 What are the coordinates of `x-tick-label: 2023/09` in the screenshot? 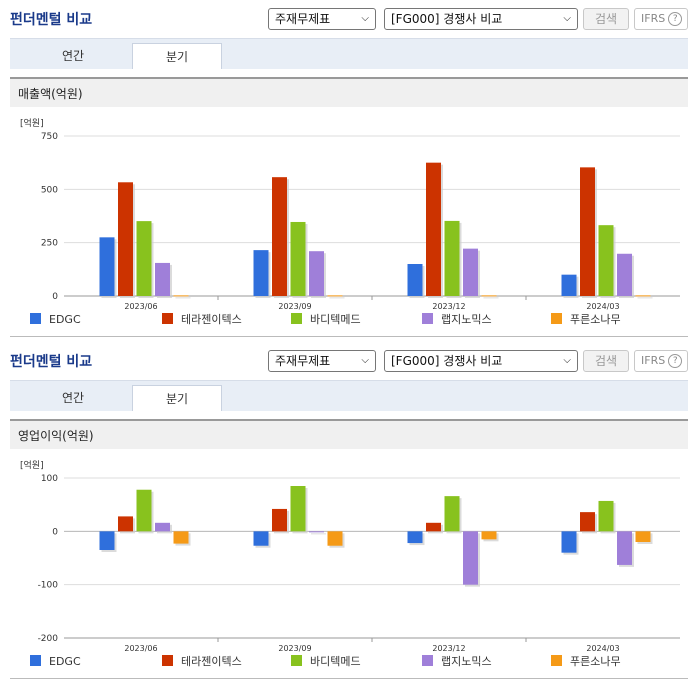 It's located at (294, 306).